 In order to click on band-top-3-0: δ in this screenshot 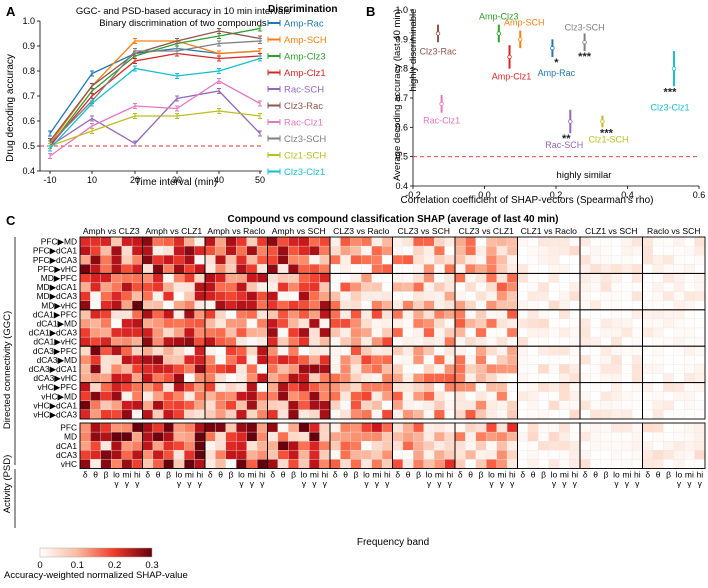, I will do `click(272, 475)`.